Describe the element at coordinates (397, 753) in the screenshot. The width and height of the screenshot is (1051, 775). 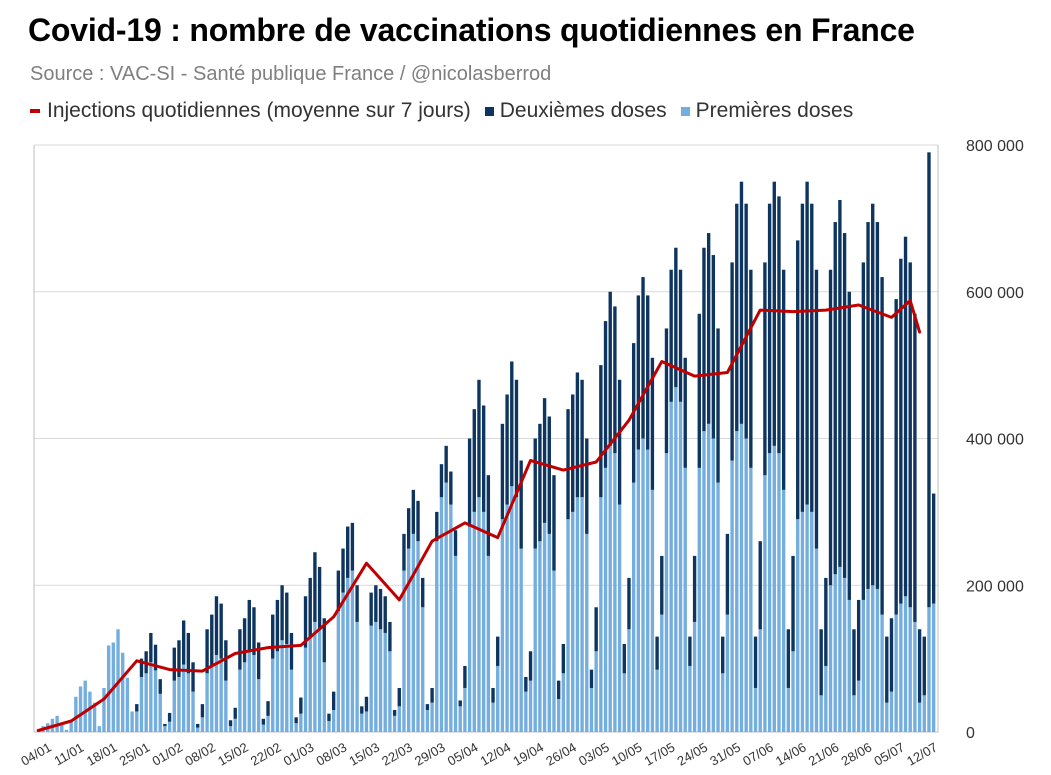
I see `x-tick-label: 22/03` at that location.